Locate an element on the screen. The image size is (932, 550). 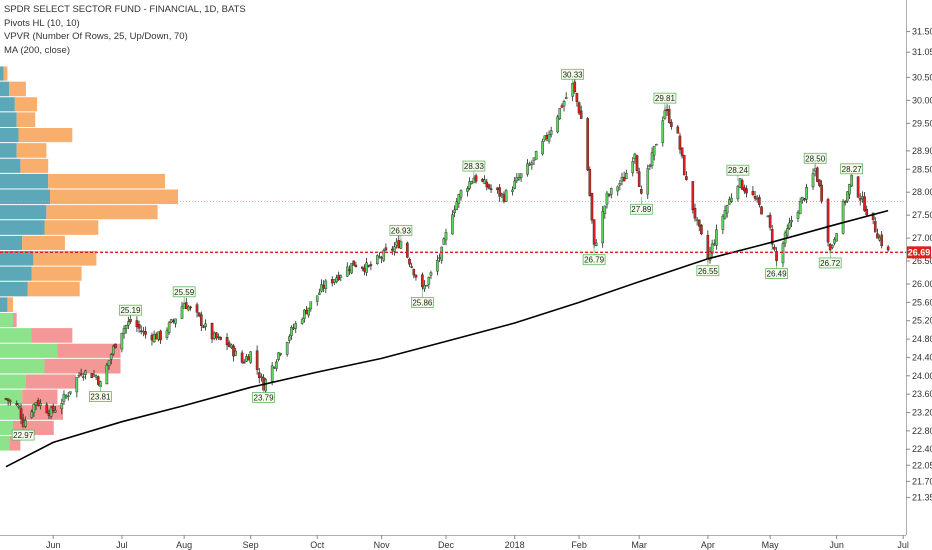
y-tick-label: 26.00 is located at coordinates (922, 284).